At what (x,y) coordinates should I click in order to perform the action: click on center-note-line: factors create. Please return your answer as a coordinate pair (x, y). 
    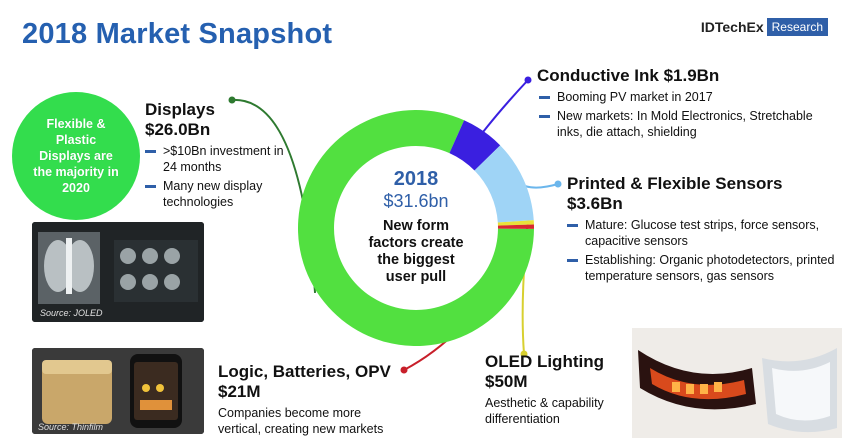
    Looking at the image, I should click on (416, 243).